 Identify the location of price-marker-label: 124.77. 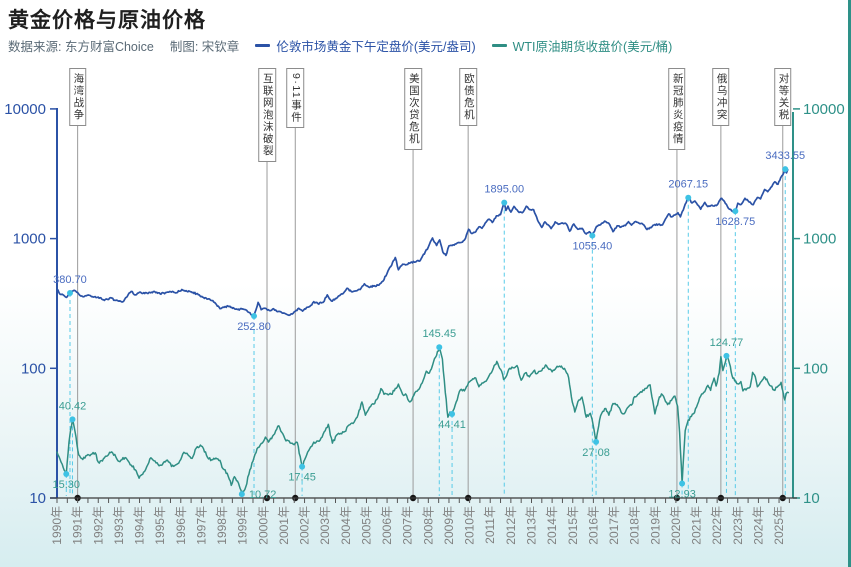
(727, 343).